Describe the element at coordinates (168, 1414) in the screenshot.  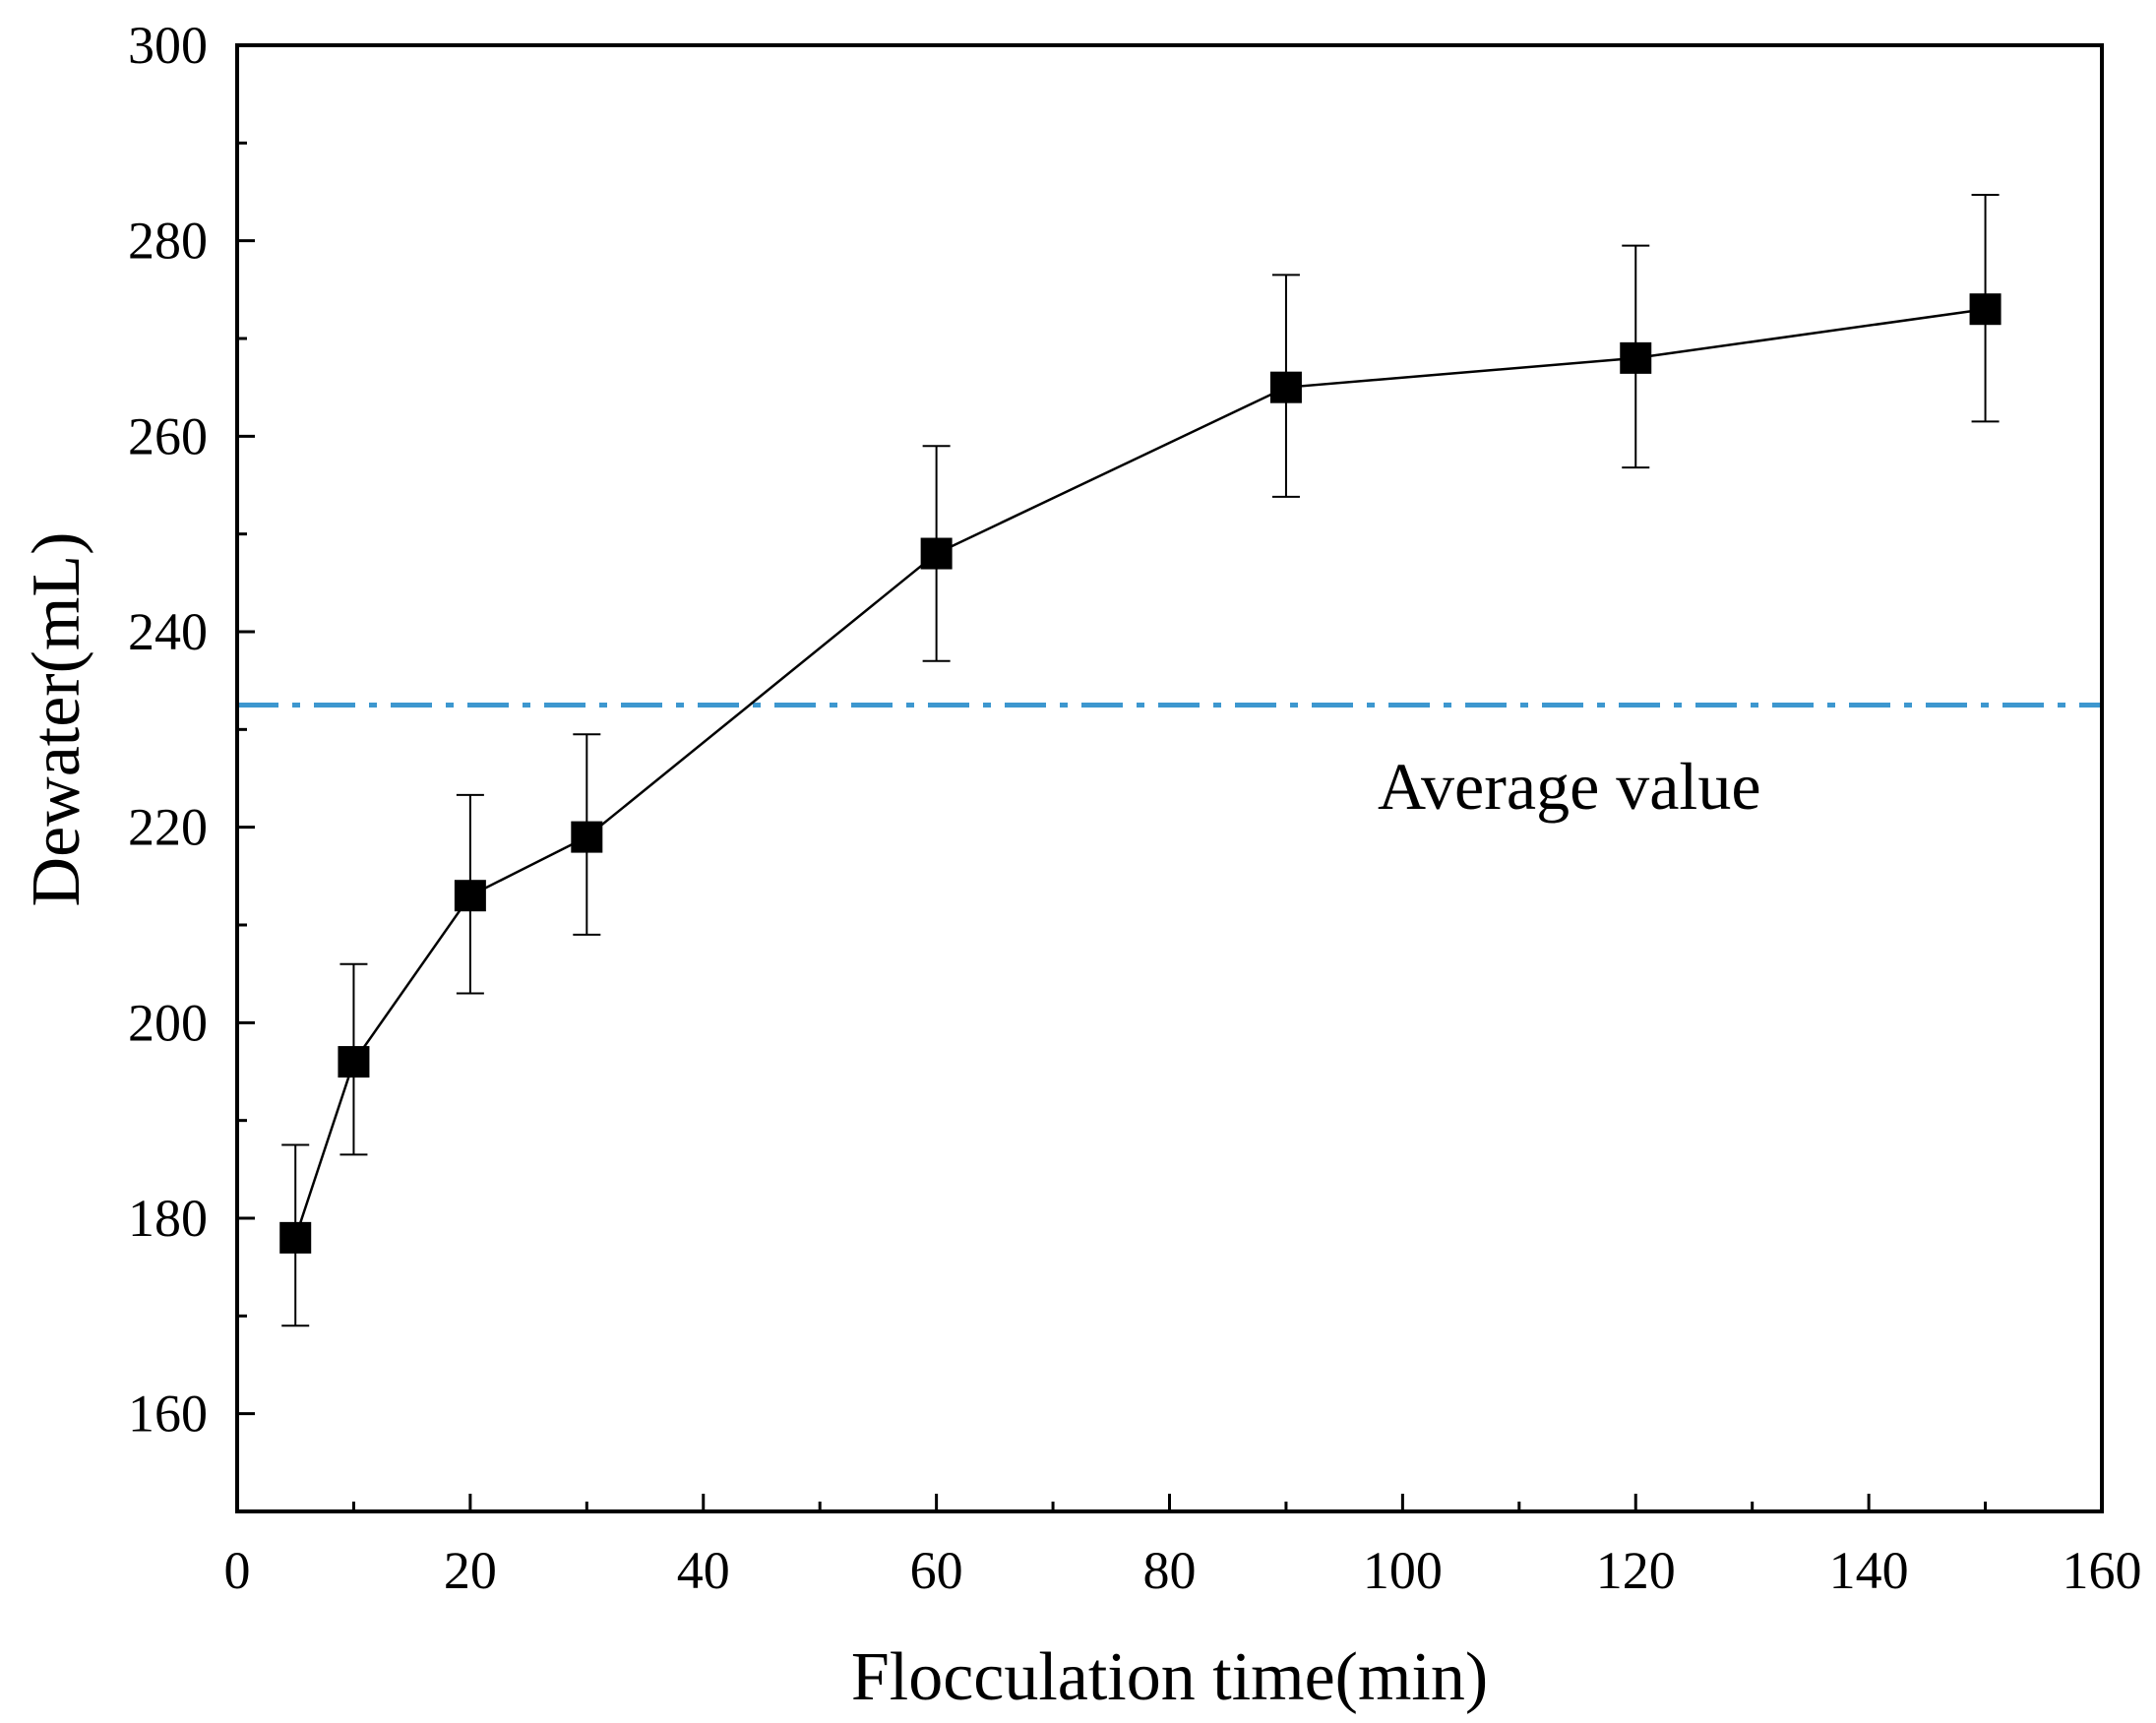
I see `y-tick-label: 160` at that location.